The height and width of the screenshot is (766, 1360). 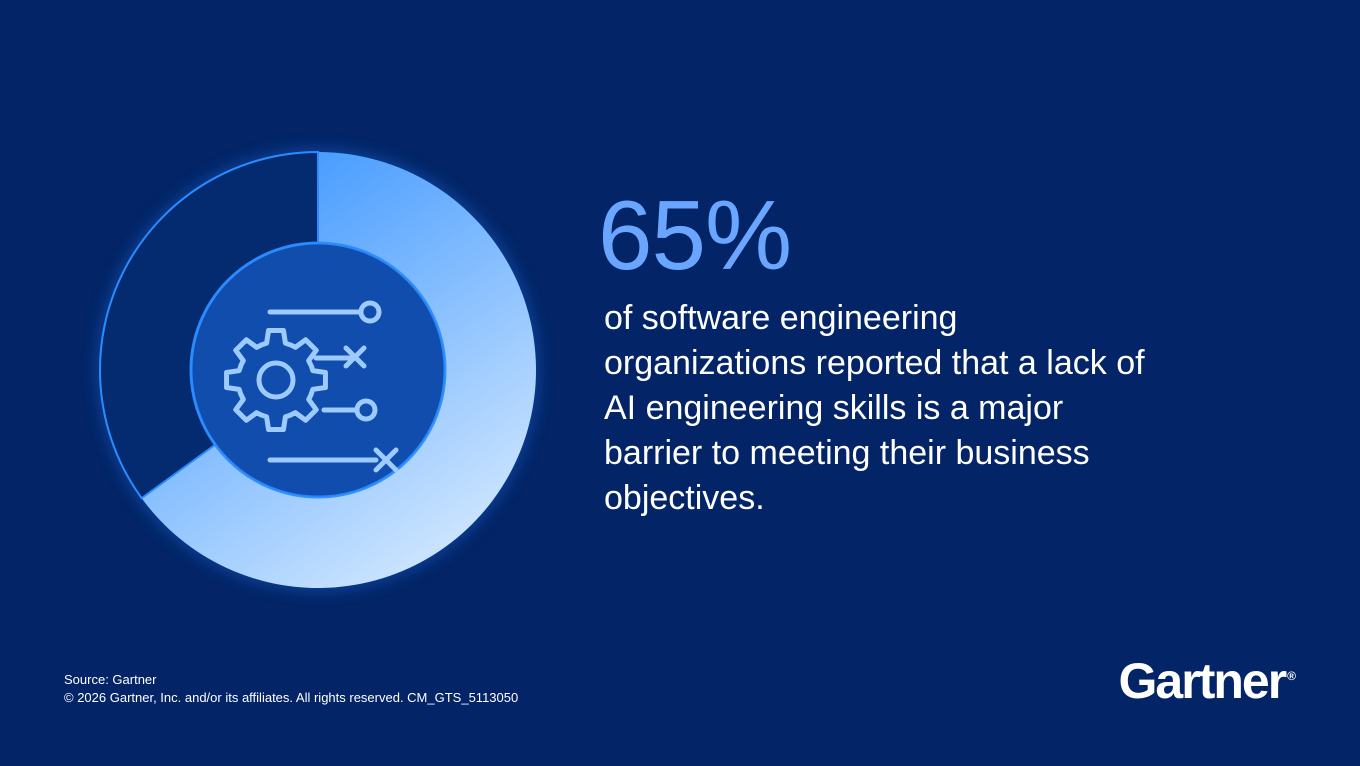 I want to click on stat-value: 65%, so click(x=695, y=235).